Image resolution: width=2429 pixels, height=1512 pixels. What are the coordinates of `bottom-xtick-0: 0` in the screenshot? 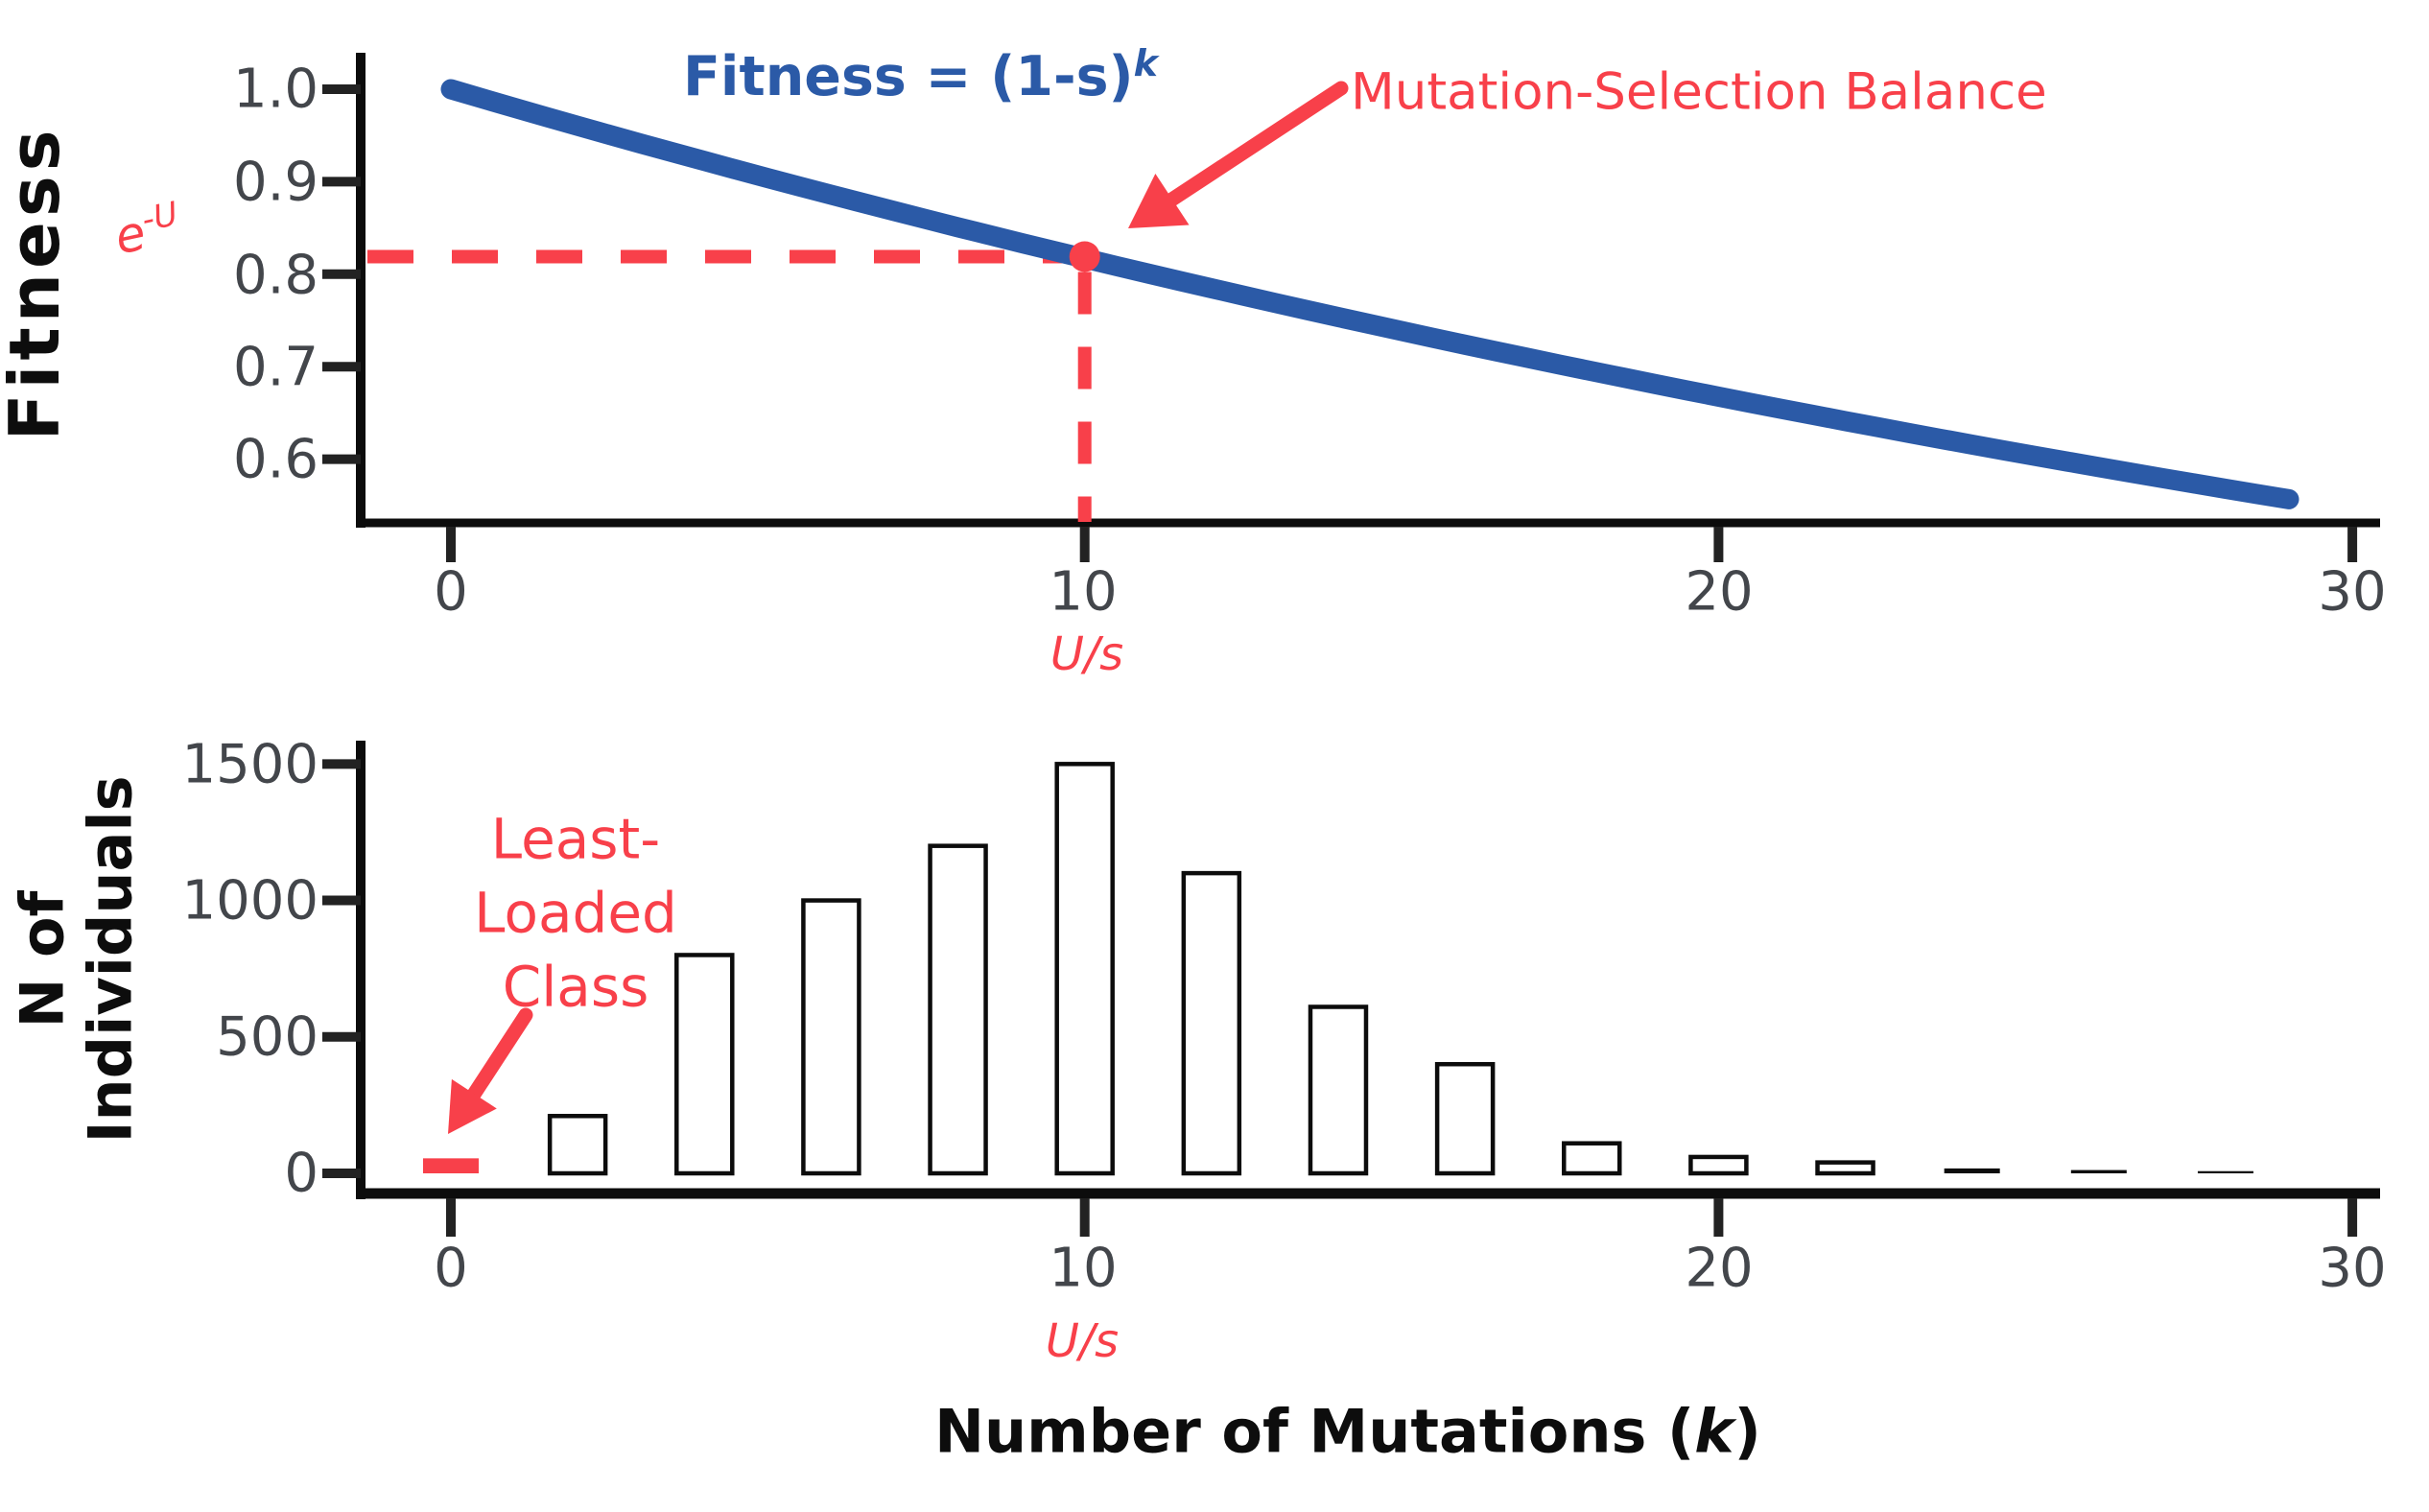 It's located at (451, 1268).